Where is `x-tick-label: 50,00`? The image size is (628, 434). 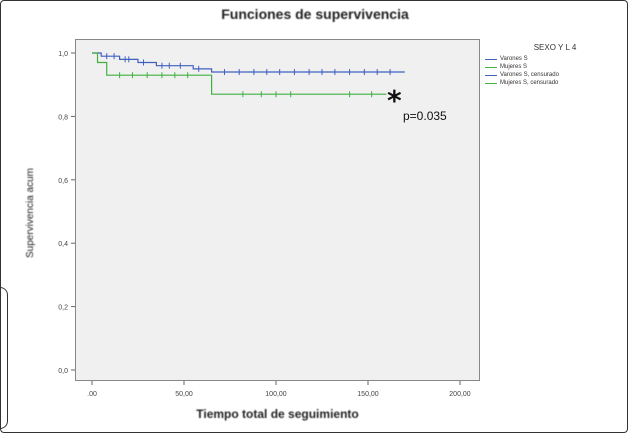
x-tick-label: 50,00 is located at coordinates (184, 394).